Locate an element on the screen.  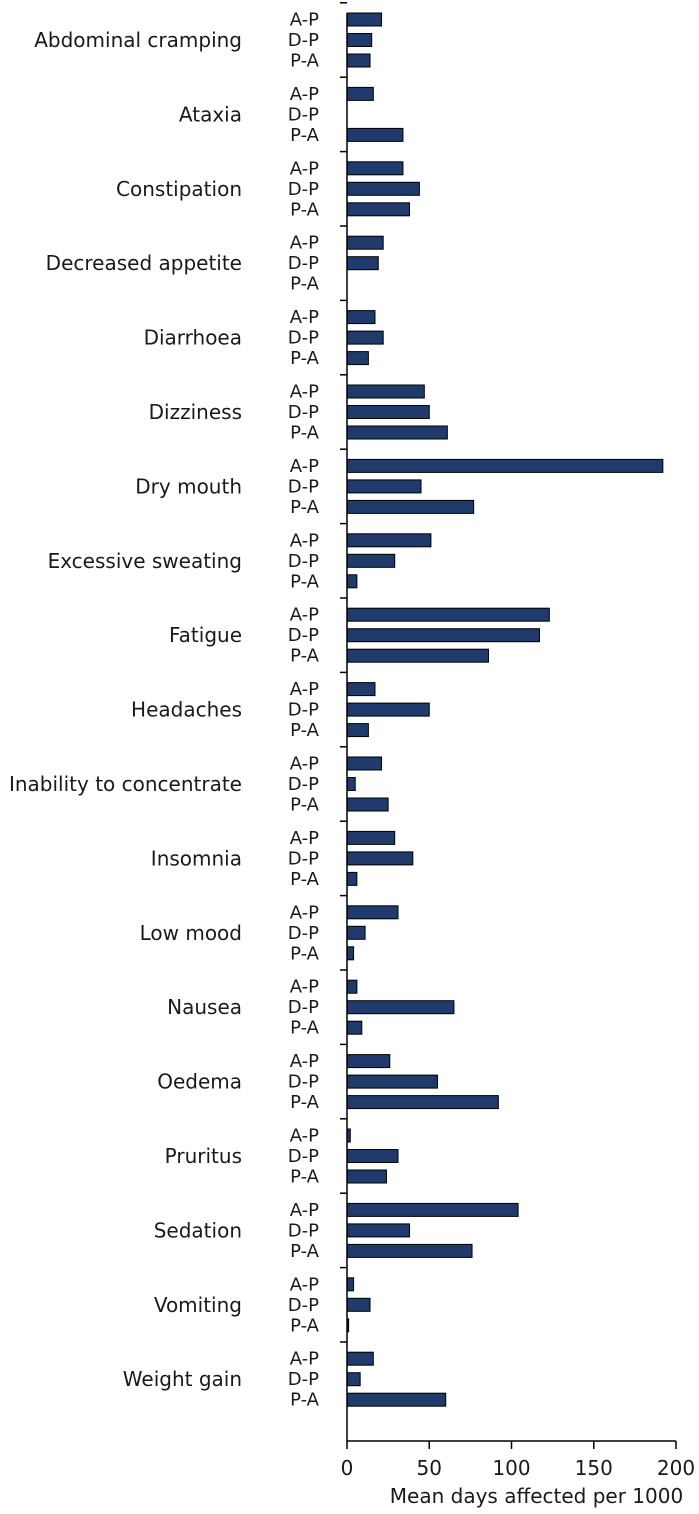
category-label: Sedation is located at coordinates (198, 1230).